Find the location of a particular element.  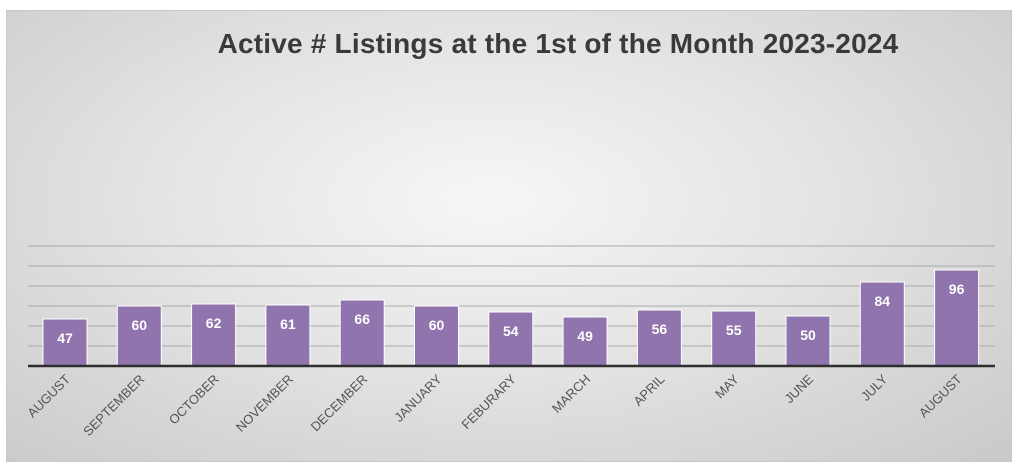

x-tick-label: JULY is located at coordinates (874, 387).